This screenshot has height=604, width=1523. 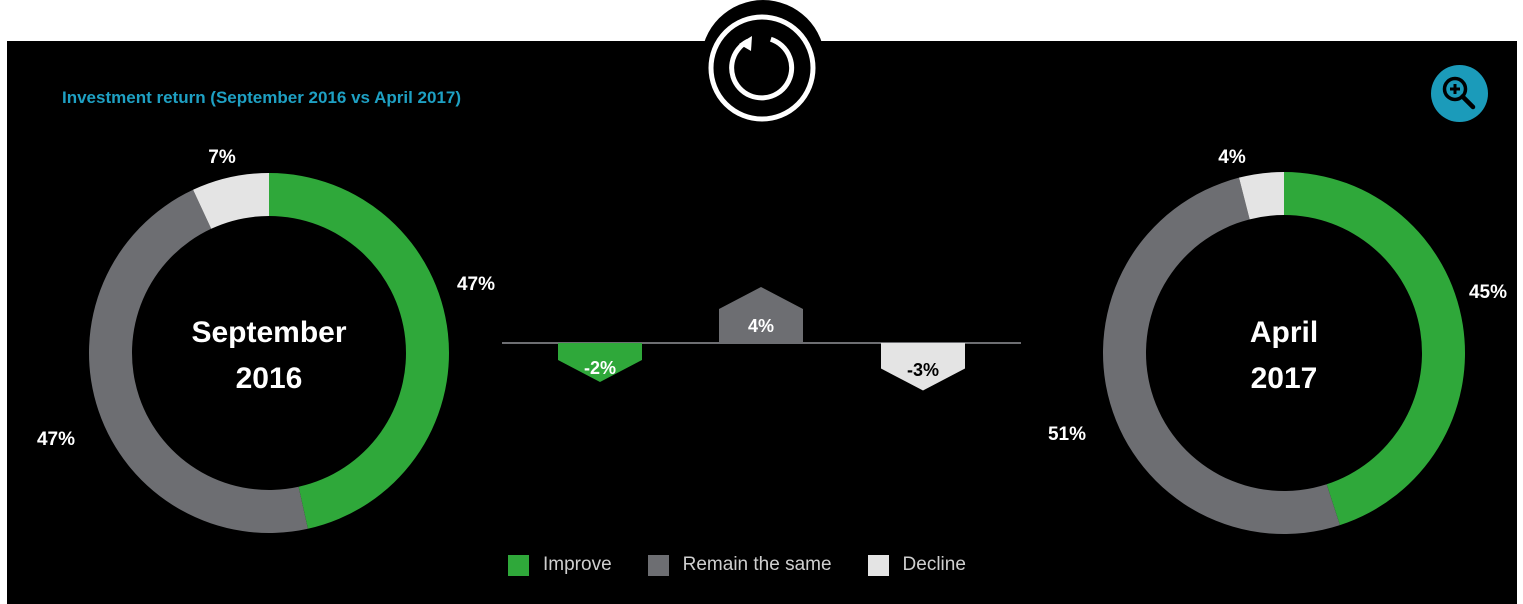 I want to click on bar-improve, so click(x=600, y=362).